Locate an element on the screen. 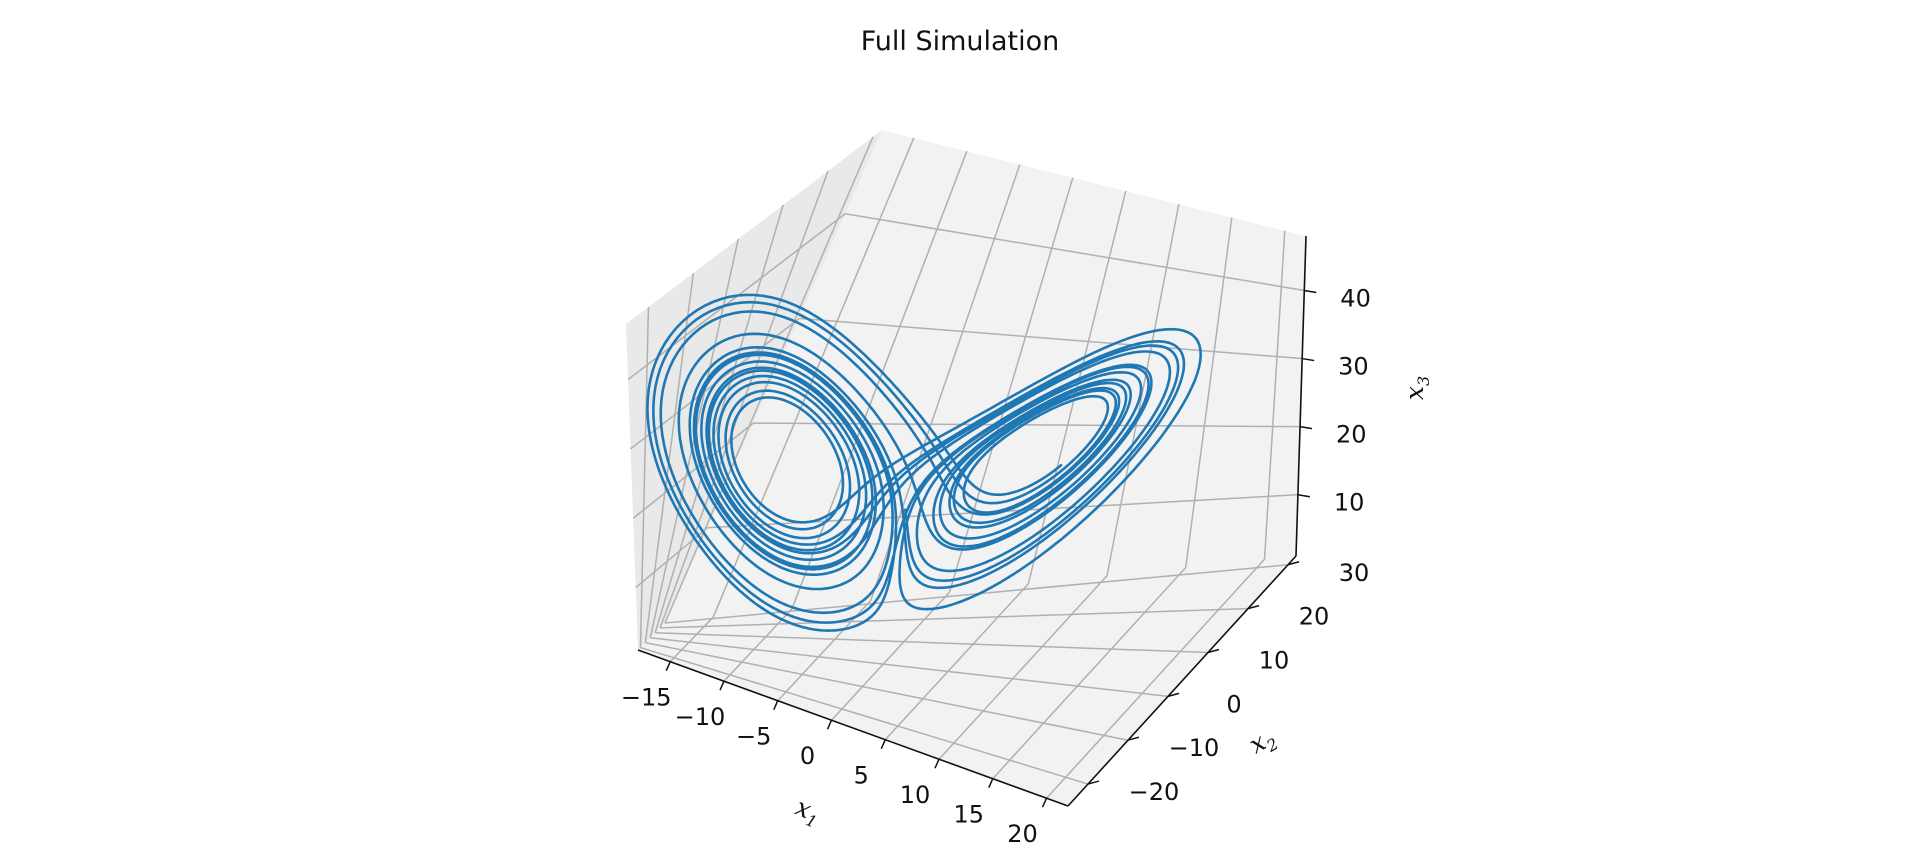 This screenshot has height=864, width=1920. series-group is located at coordinates (924, 462).